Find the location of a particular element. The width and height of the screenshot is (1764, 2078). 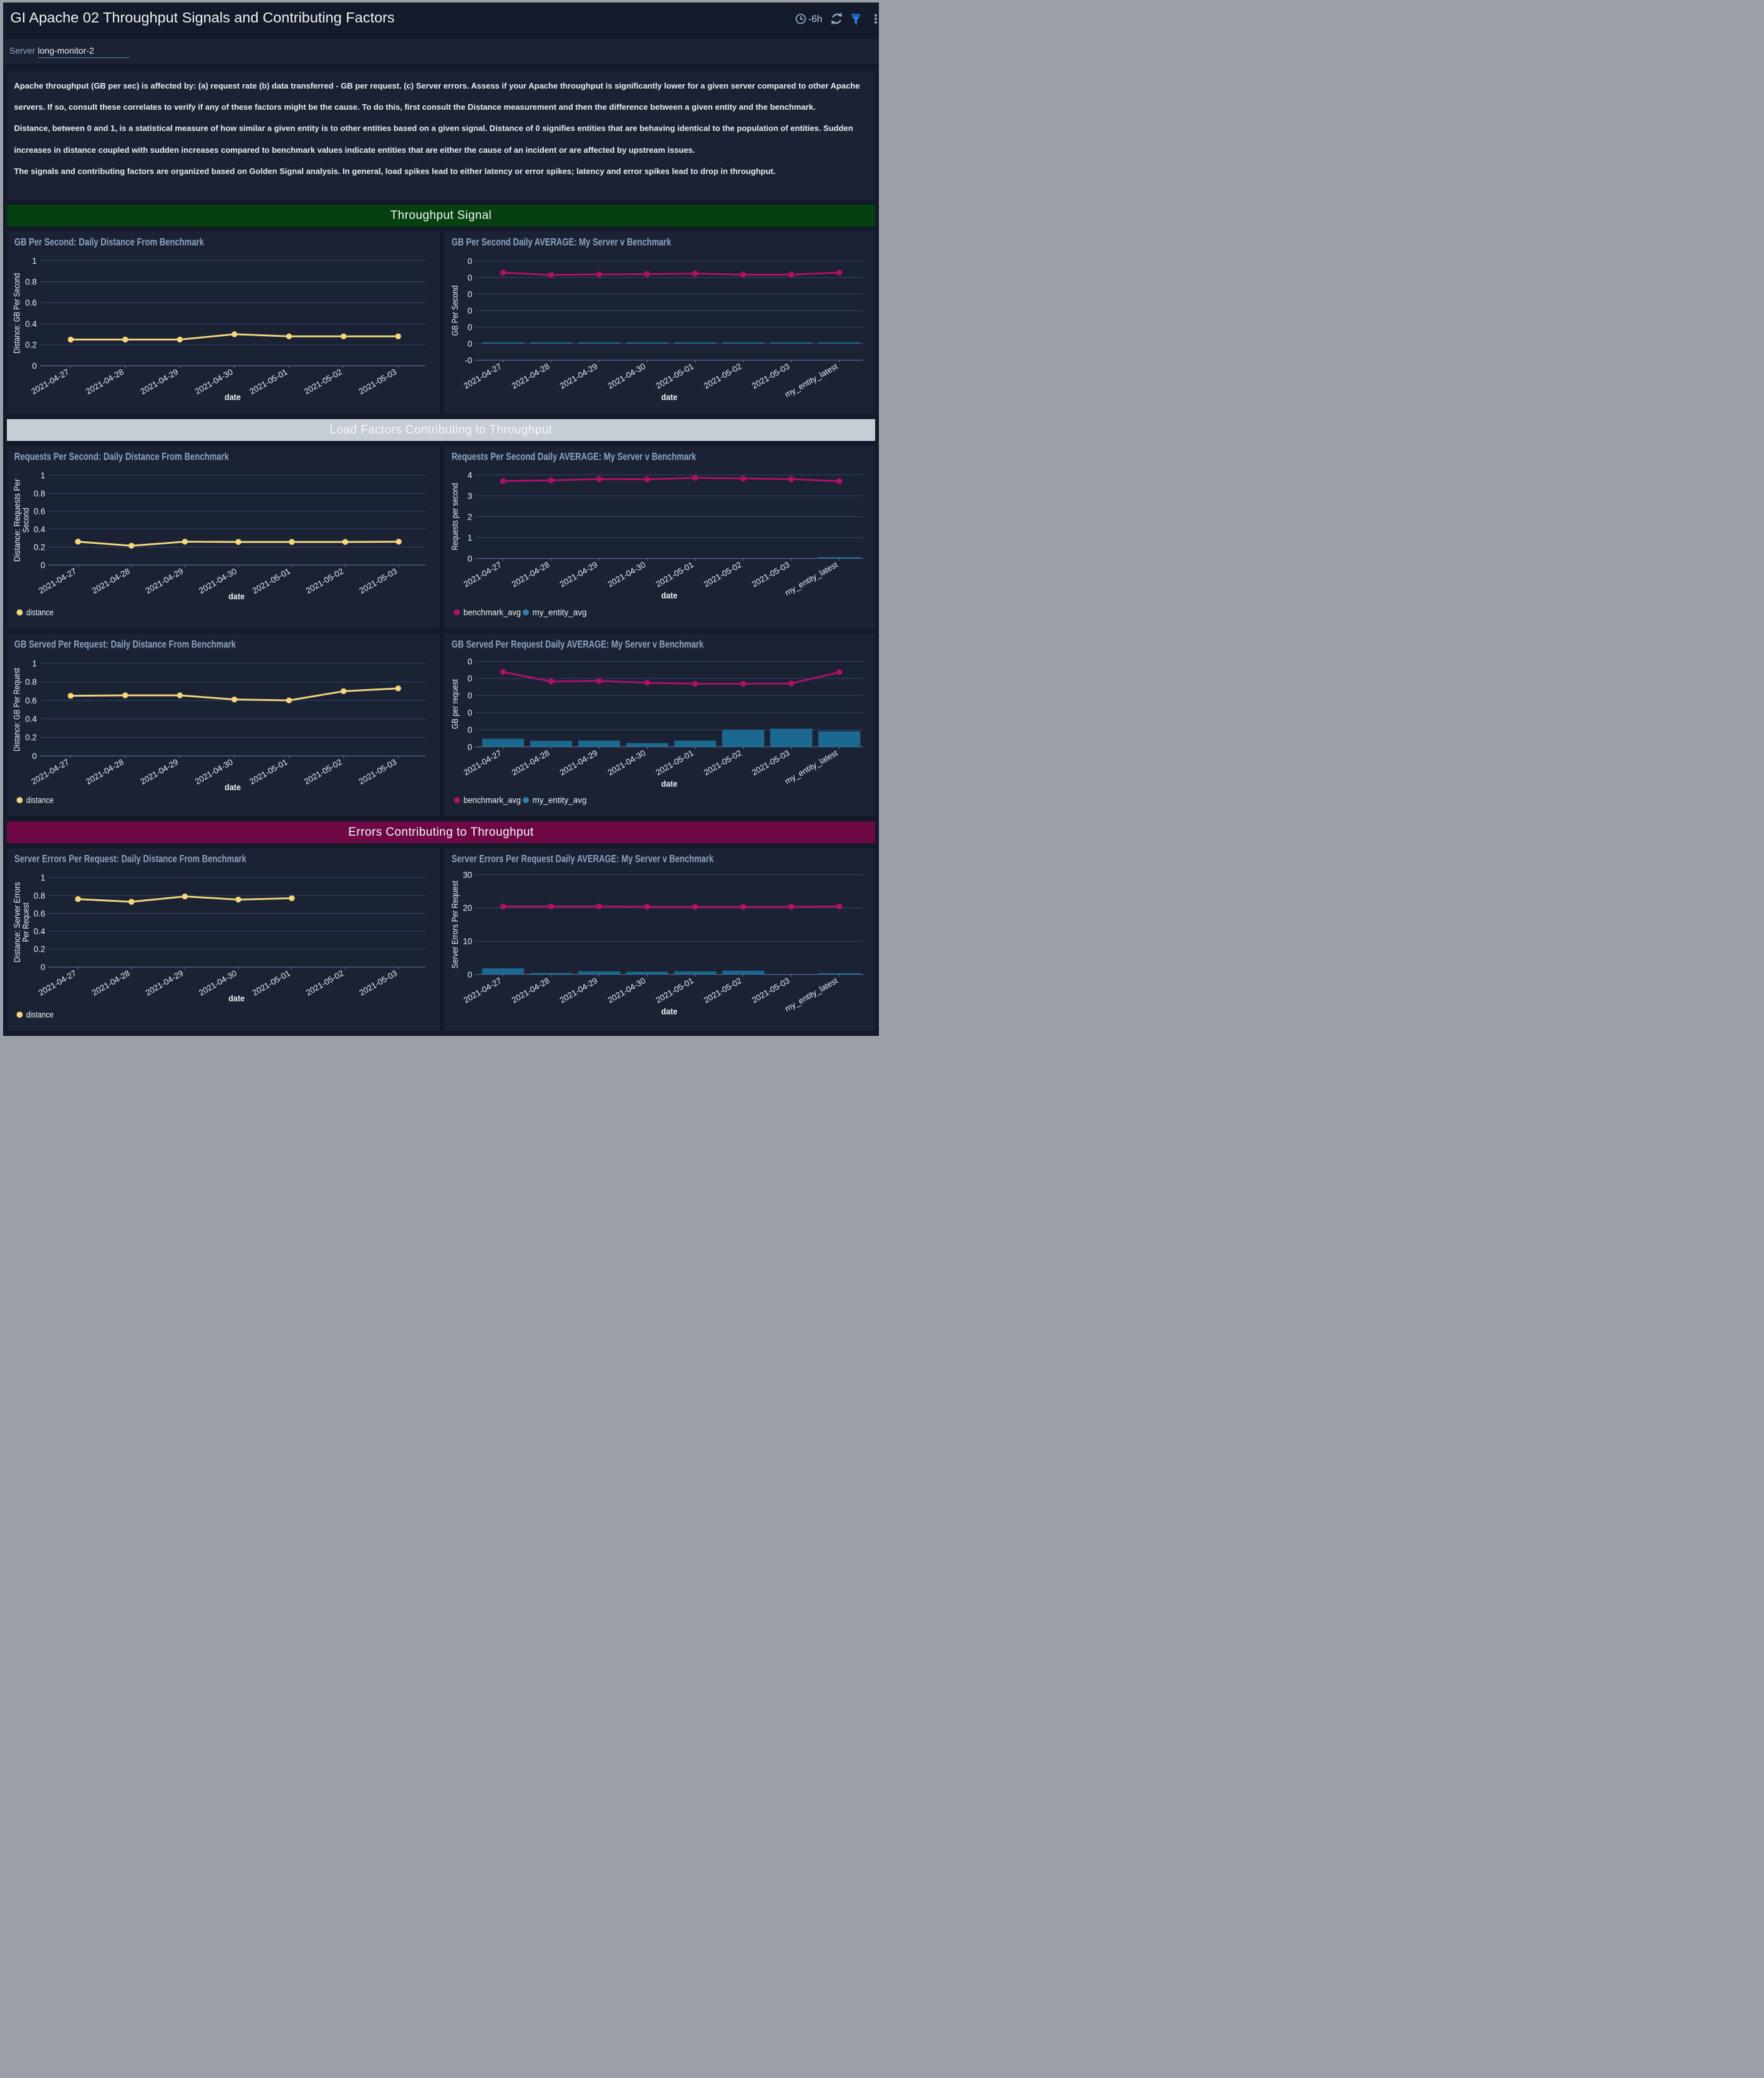

svg-text: Requests per second is located at coordinates (455, 517).